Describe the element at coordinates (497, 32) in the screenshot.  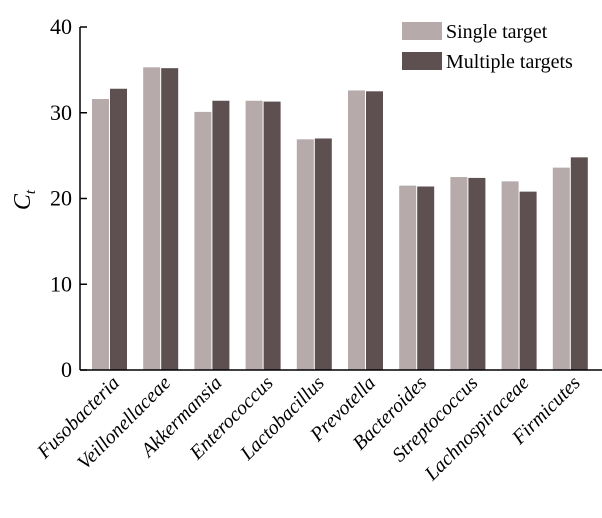
I see `legend-label-single: Single target` at that location.